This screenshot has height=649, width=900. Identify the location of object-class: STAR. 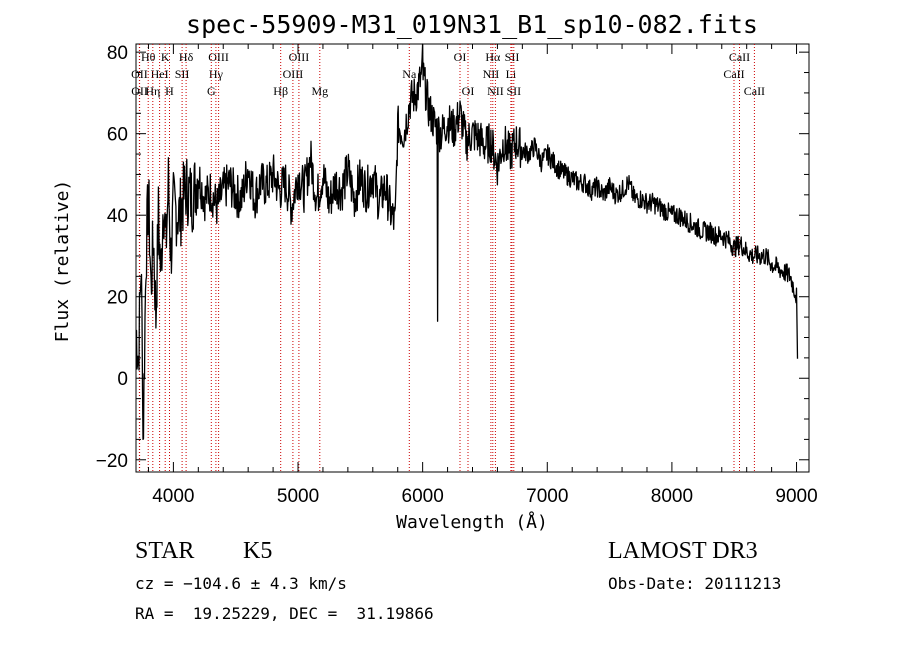
(165, 551).